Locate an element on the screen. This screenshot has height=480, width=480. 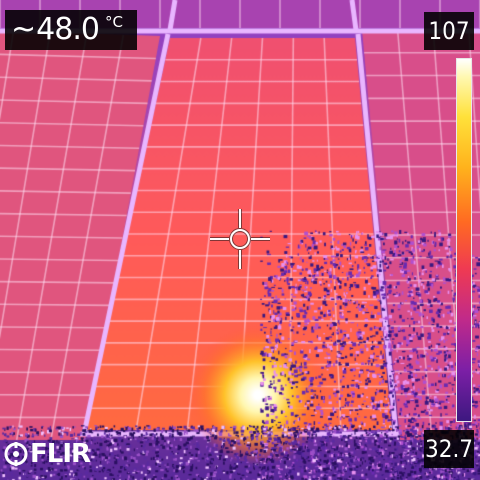
spot-temperature-value: 48.0 is located at coordinates (68, 29).